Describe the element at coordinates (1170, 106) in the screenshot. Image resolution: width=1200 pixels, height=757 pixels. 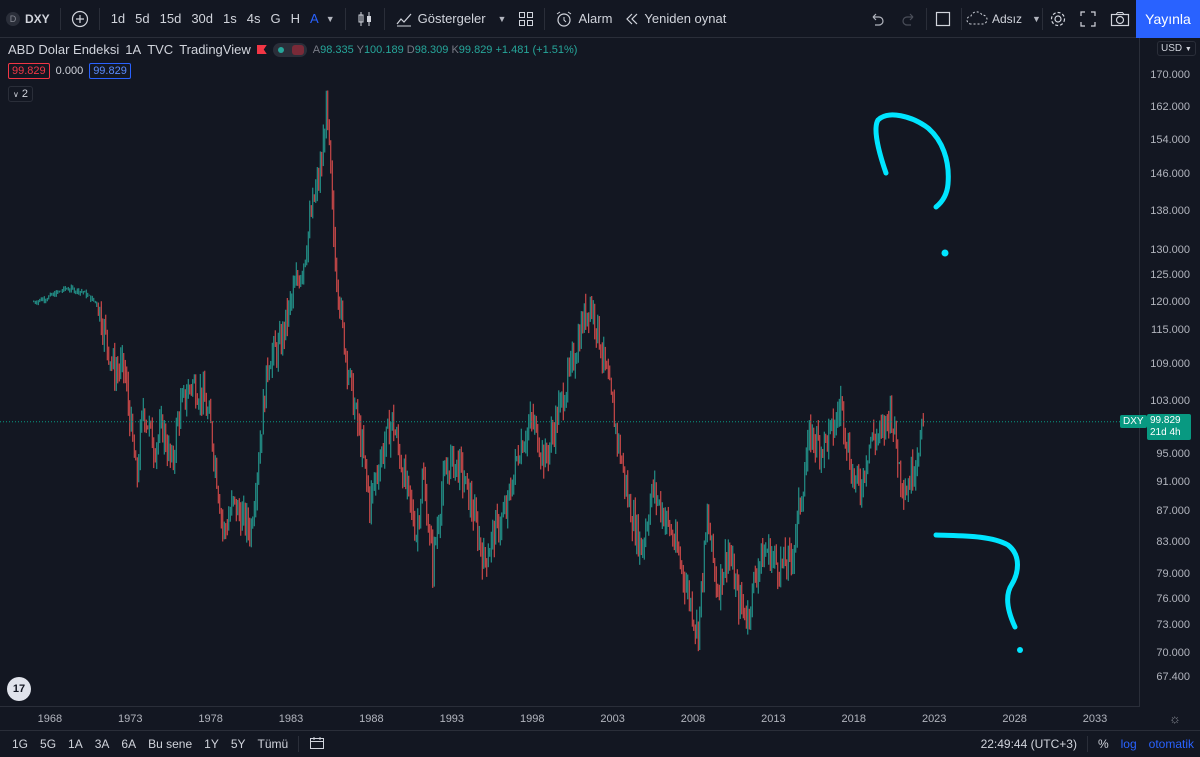
I see `price-tick: 162.000` at that location.